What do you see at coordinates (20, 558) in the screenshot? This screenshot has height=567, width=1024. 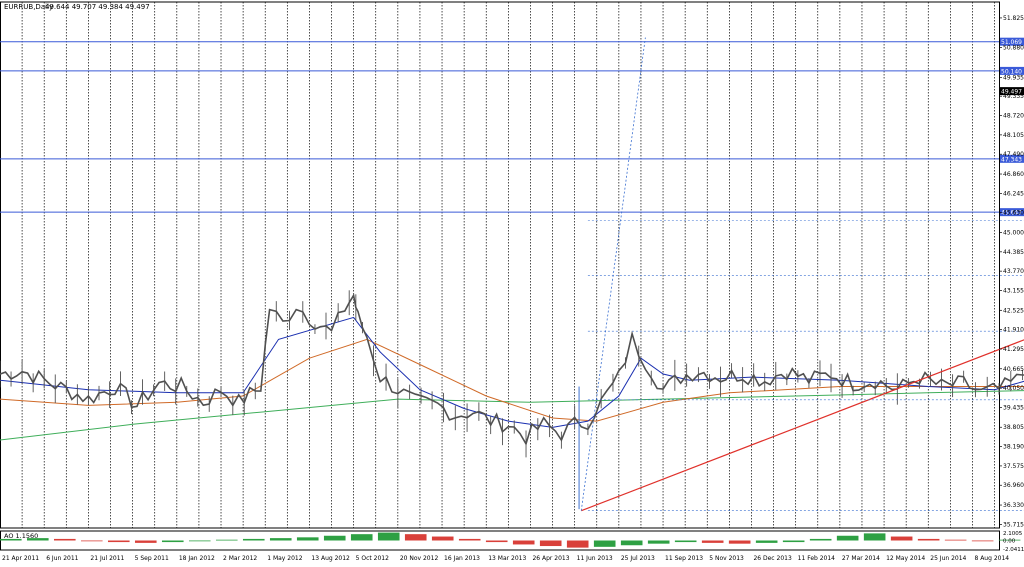 I see `x-tick-label: 21 Apr 2011` at bounding box center [20, 558].